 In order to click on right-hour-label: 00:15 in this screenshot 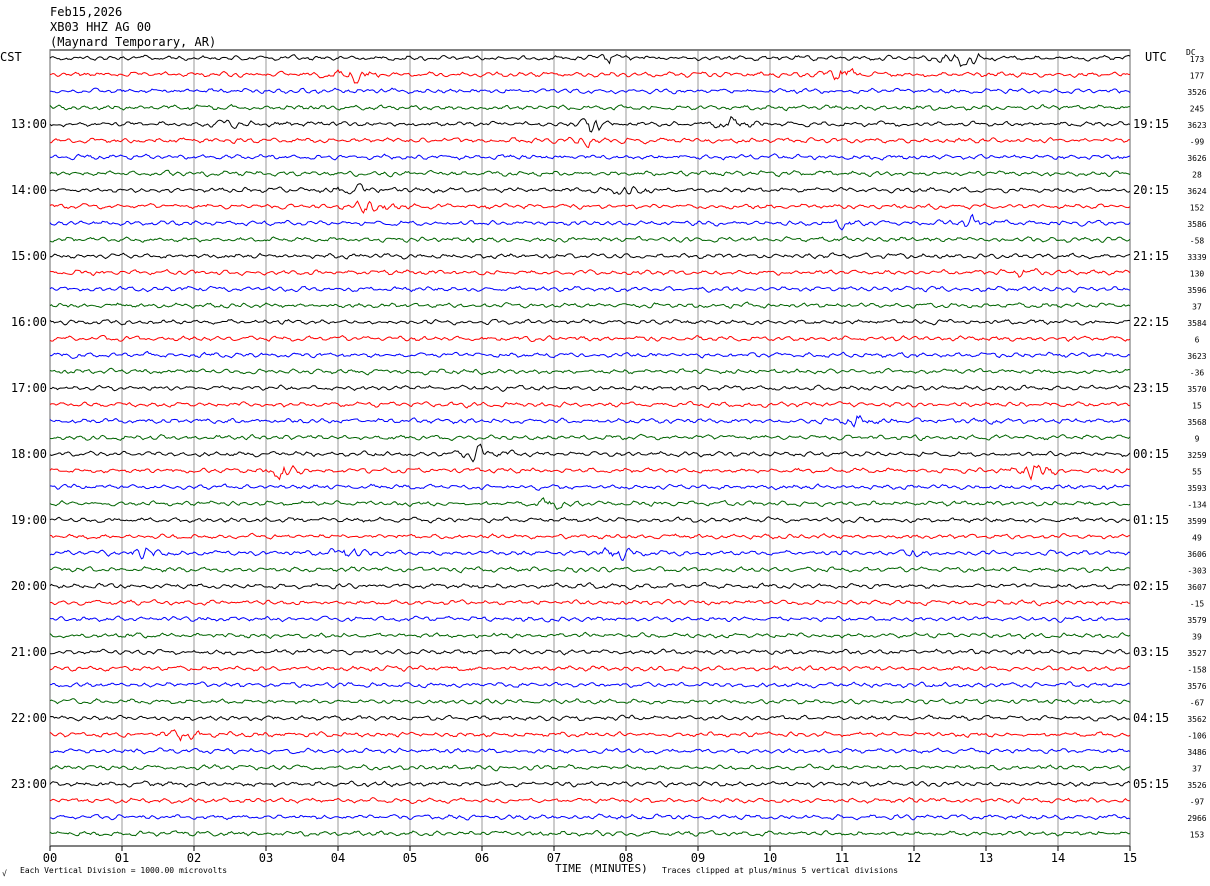, I will do `click(1151, 454)`.